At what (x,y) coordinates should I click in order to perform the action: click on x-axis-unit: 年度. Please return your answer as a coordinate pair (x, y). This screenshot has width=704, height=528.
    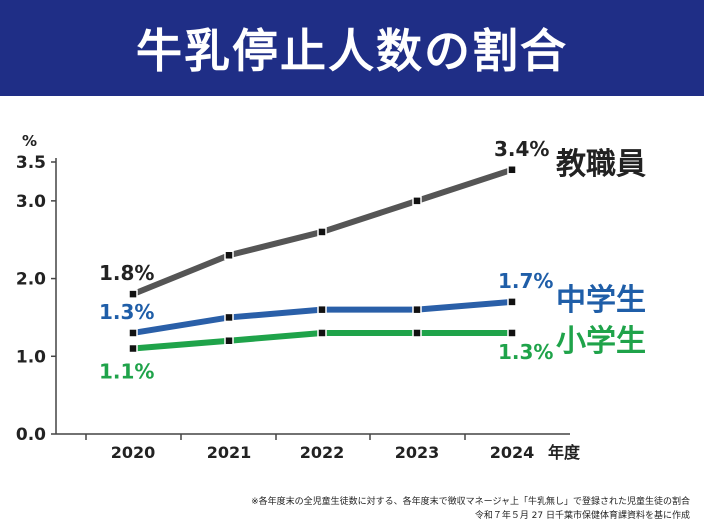
    Looking at the image, I should click on (564, 452).